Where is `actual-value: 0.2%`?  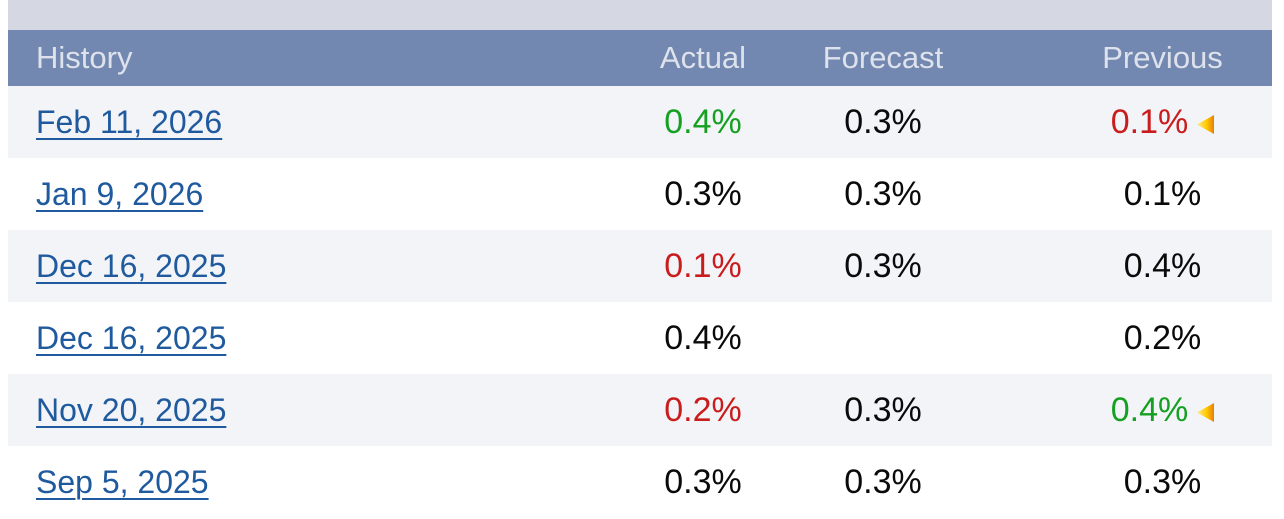 actual-value: 0.2% is located at coordinates (703, 409).